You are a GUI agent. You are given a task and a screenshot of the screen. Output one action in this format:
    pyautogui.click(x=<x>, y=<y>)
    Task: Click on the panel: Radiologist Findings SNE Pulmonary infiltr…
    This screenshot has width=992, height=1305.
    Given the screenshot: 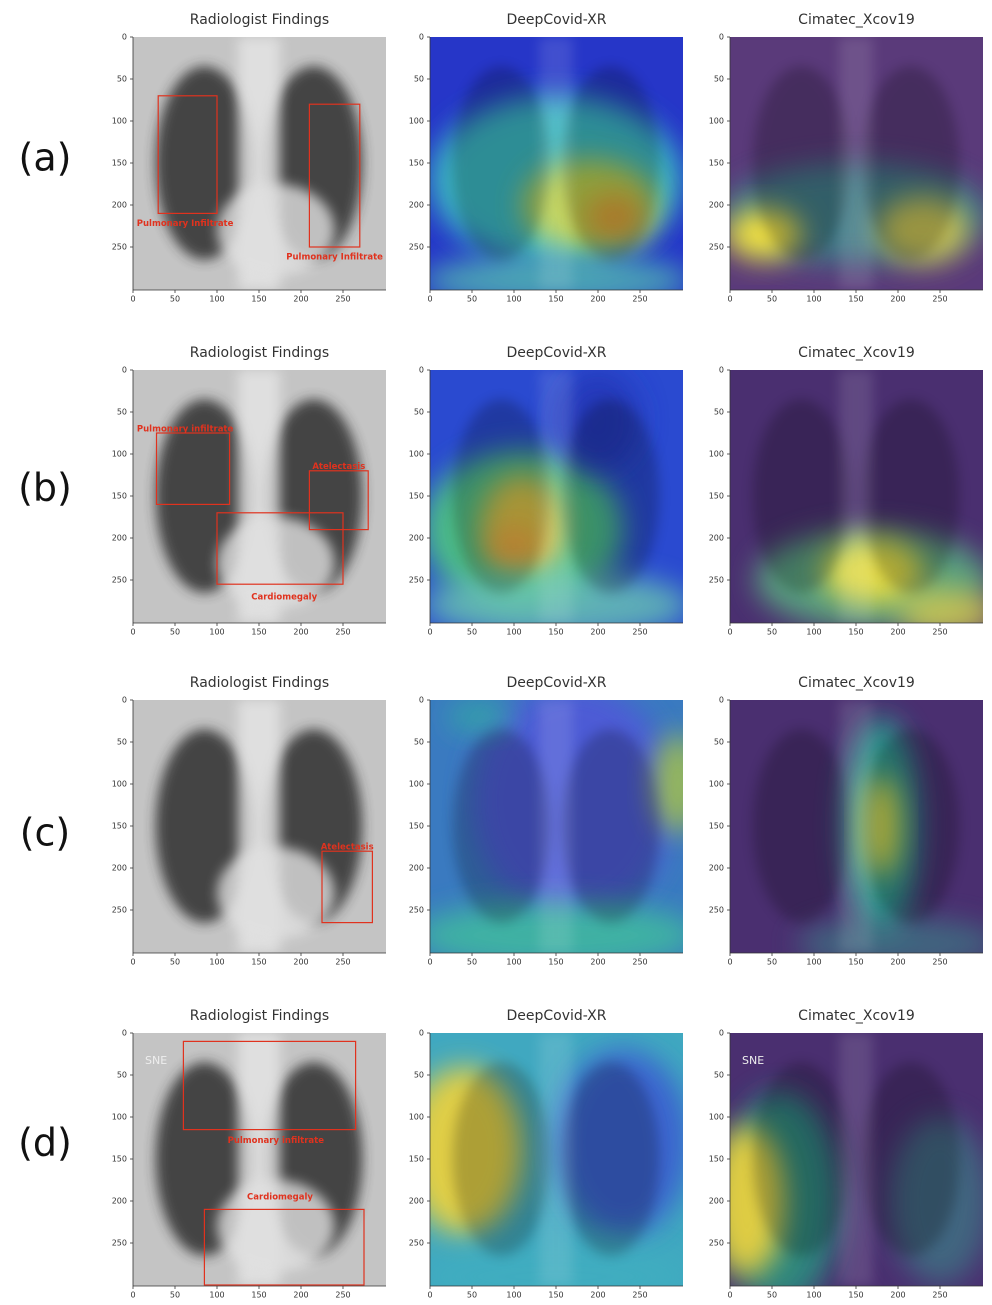 What is the action you would take?
    pyautogui.click(x=249, y=1154)
    